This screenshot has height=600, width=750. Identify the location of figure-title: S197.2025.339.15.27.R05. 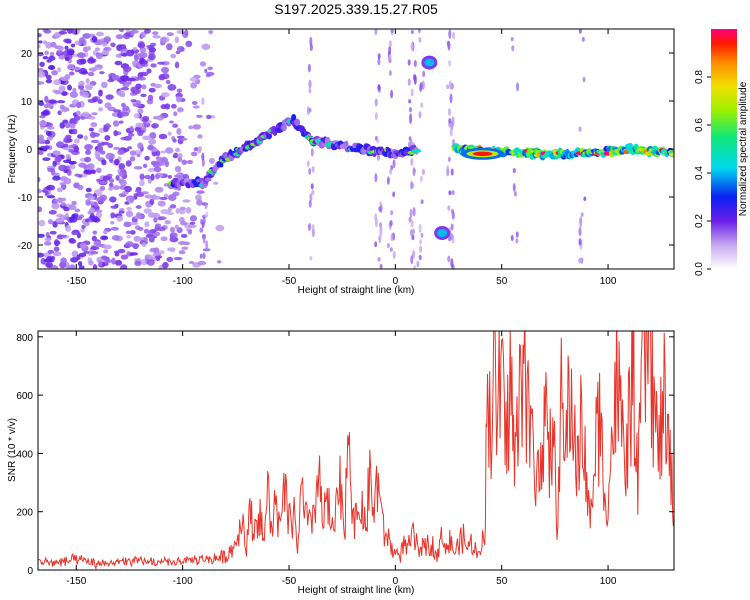
(356, 9).